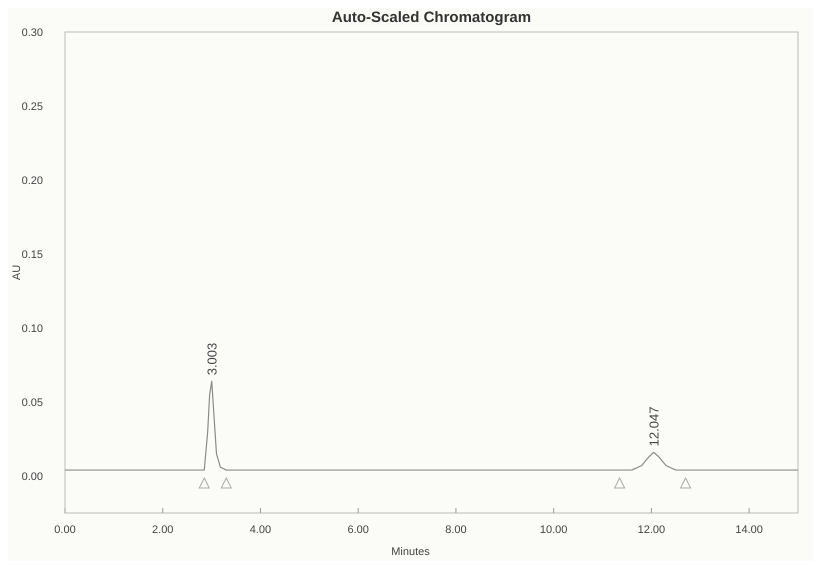 This screenshot has height=569, width=821. I want to click on y-tick-label: 0.05, so click(32, 403).